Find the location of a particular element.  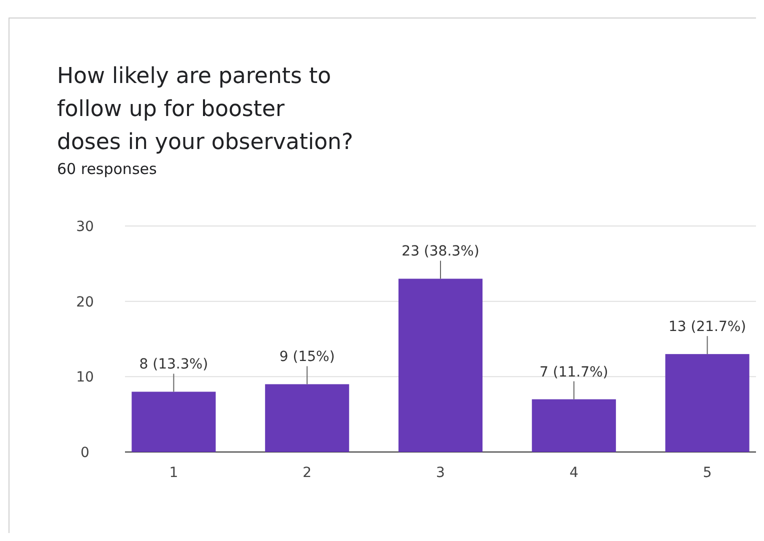

y-tick-label: 30 is located at coordinates (85, 227).